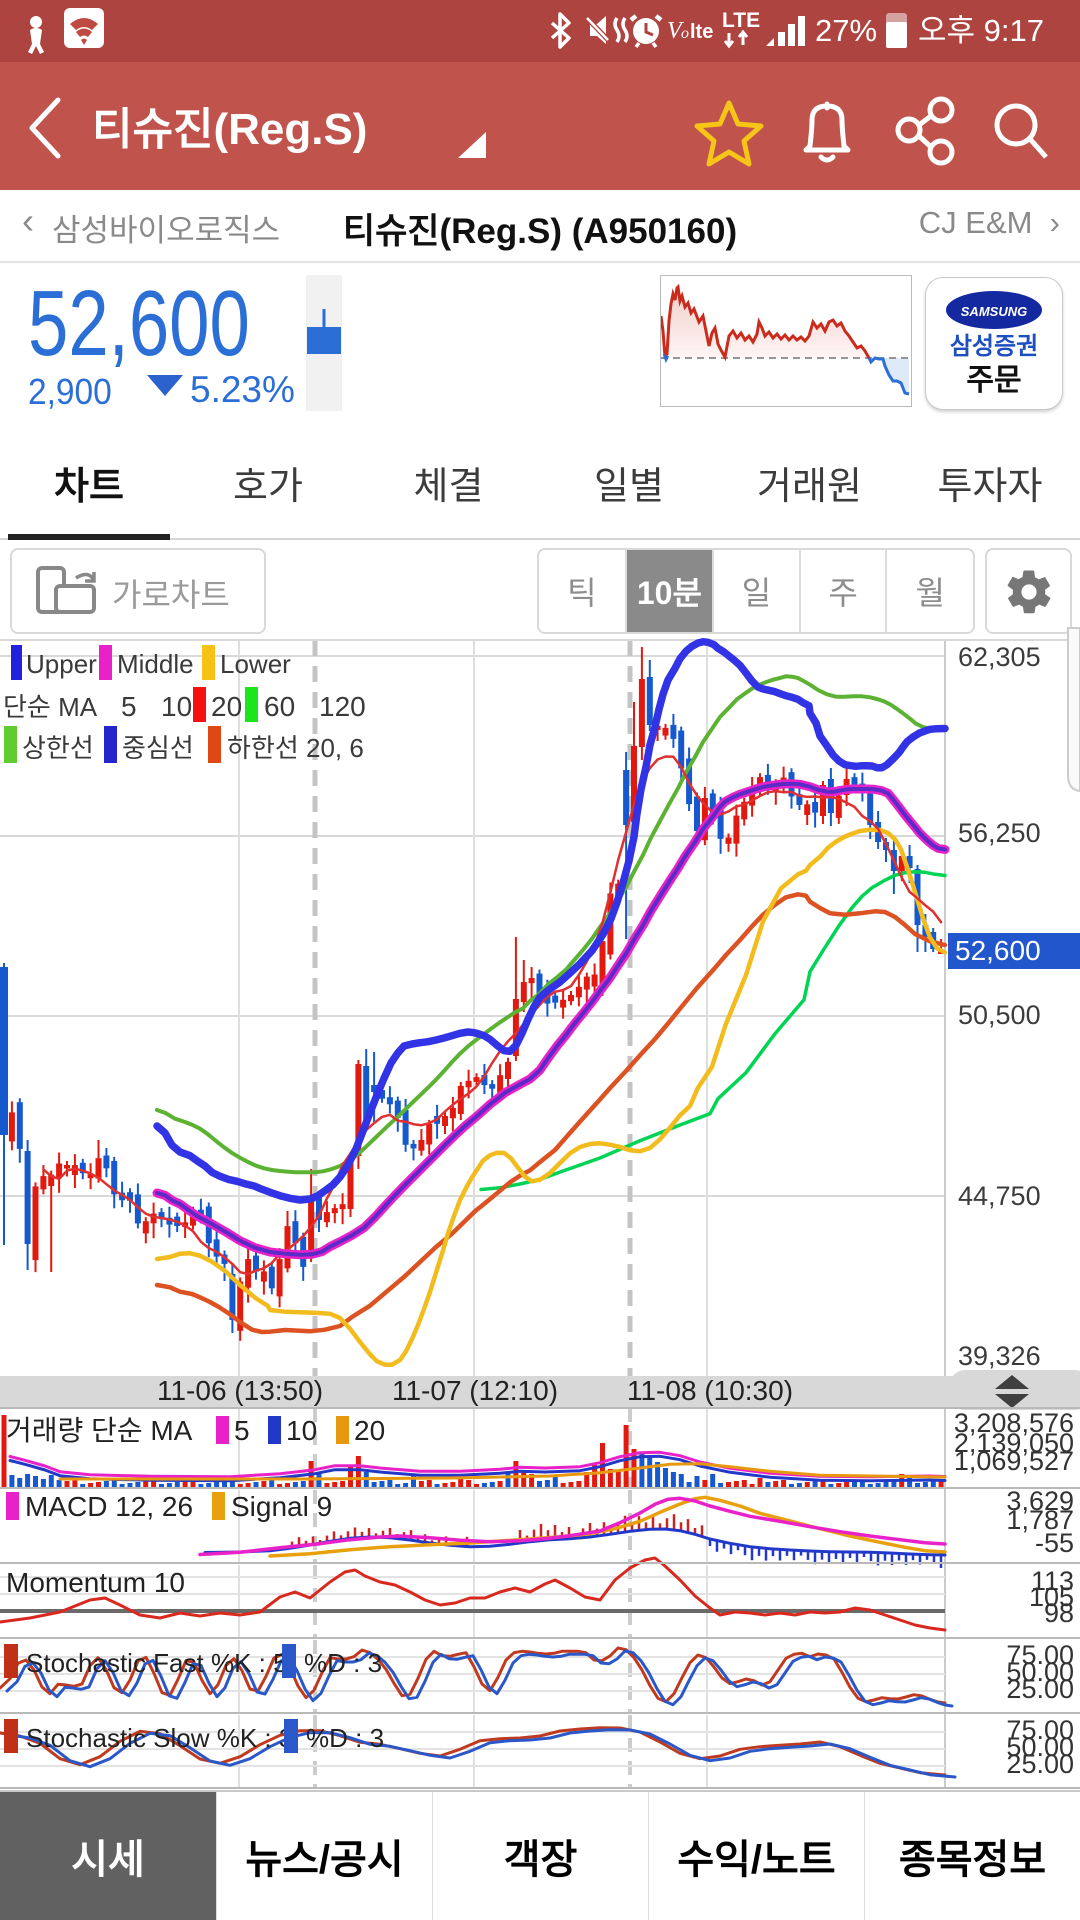 This screenshot has height=1920, width=1080. What do you see at coordinates (685, 33) in the screenshot?
I see `svg-text: o` at bounding box center [685, 33].